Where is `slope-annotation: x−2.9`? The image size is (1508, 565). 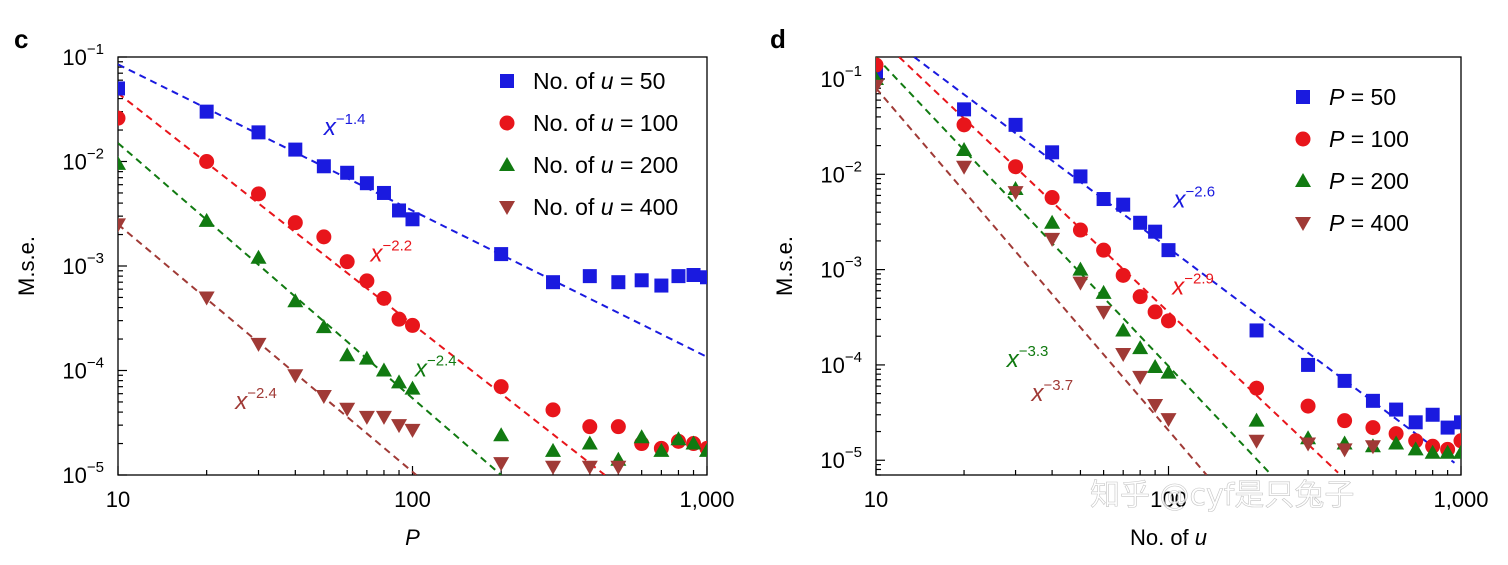
slope-annotation: x−2.9 is located at coordinates (1192, 285).